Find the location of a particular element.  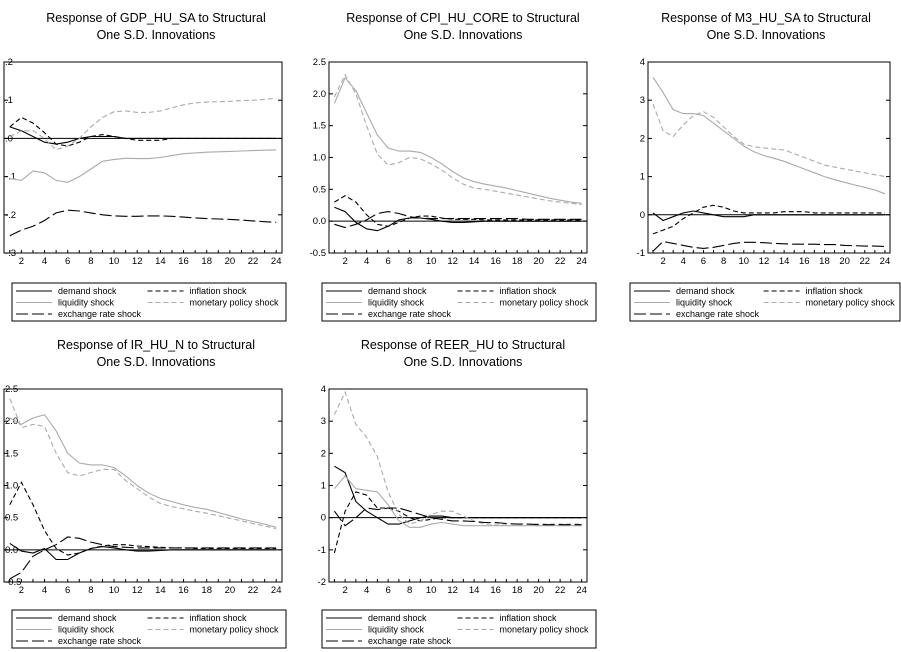

y-tick-label: 1.5 is located at coordinates (319, 126).